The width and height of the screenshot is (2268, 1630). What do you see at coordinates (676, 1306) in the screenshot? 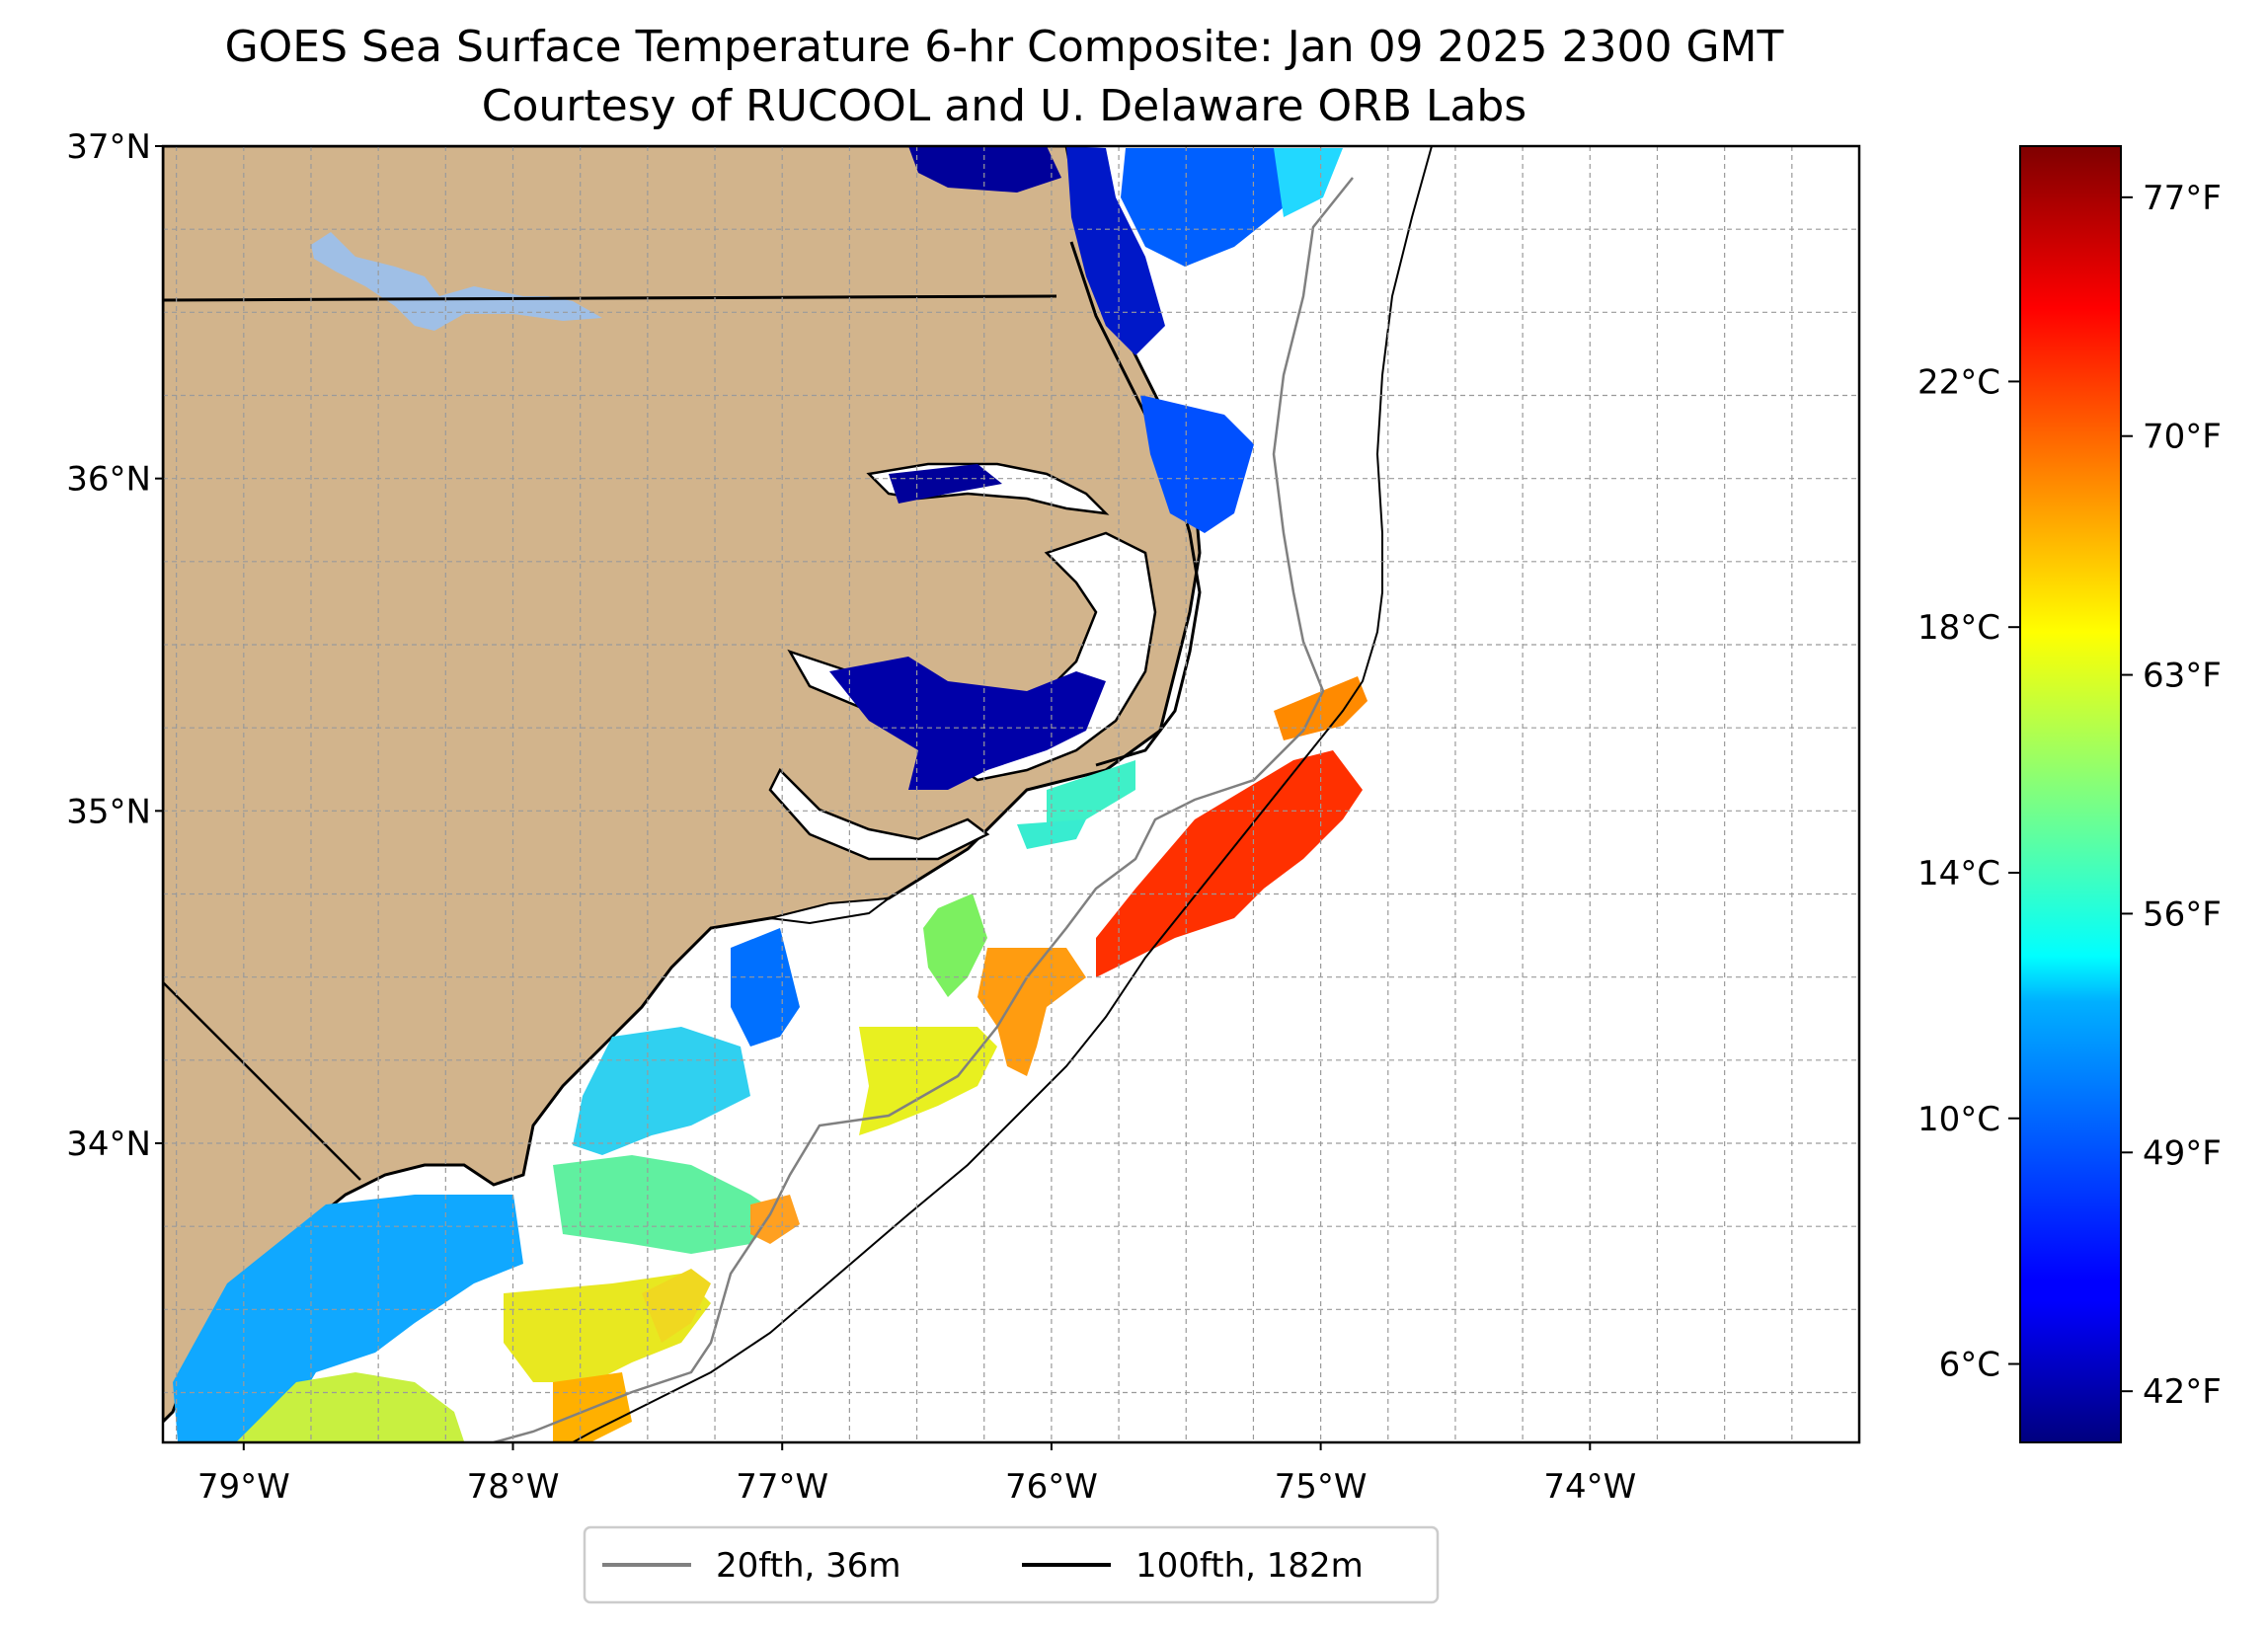
I see `sst-patch-south-yellow-east` at bounding box center [676, 1306].